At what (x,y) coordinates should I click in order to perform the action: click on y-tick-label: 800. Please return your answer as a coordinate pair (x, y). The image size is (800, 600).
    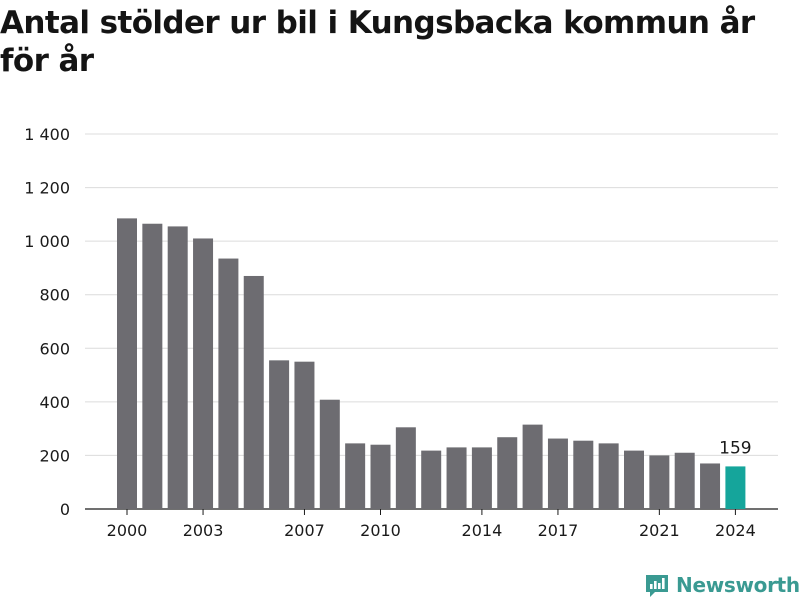
    Looking at the image, I should click on (54, 295).